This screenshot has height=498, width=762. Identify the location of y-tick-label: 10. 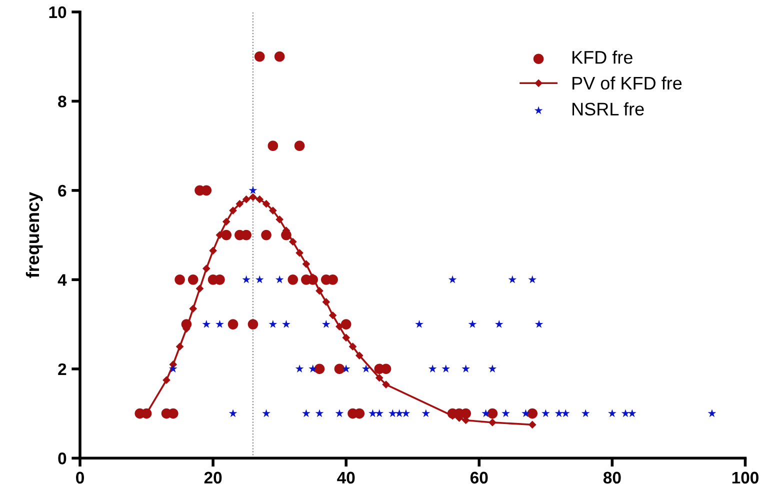
(57, 12).